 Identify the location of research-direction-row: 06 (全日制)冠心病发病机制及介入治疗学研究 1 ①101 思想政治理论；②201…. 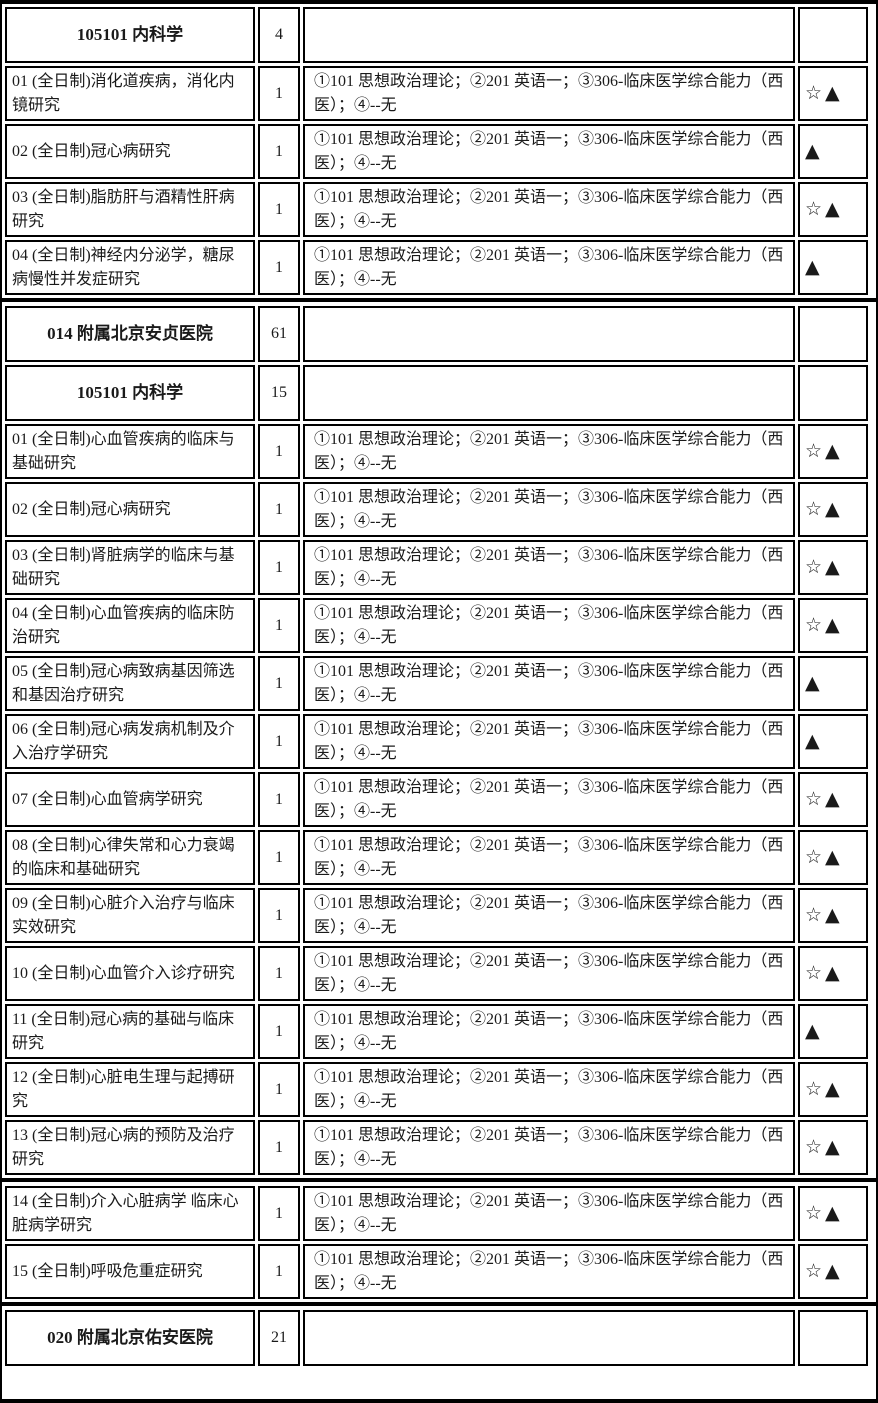
(439, 741).